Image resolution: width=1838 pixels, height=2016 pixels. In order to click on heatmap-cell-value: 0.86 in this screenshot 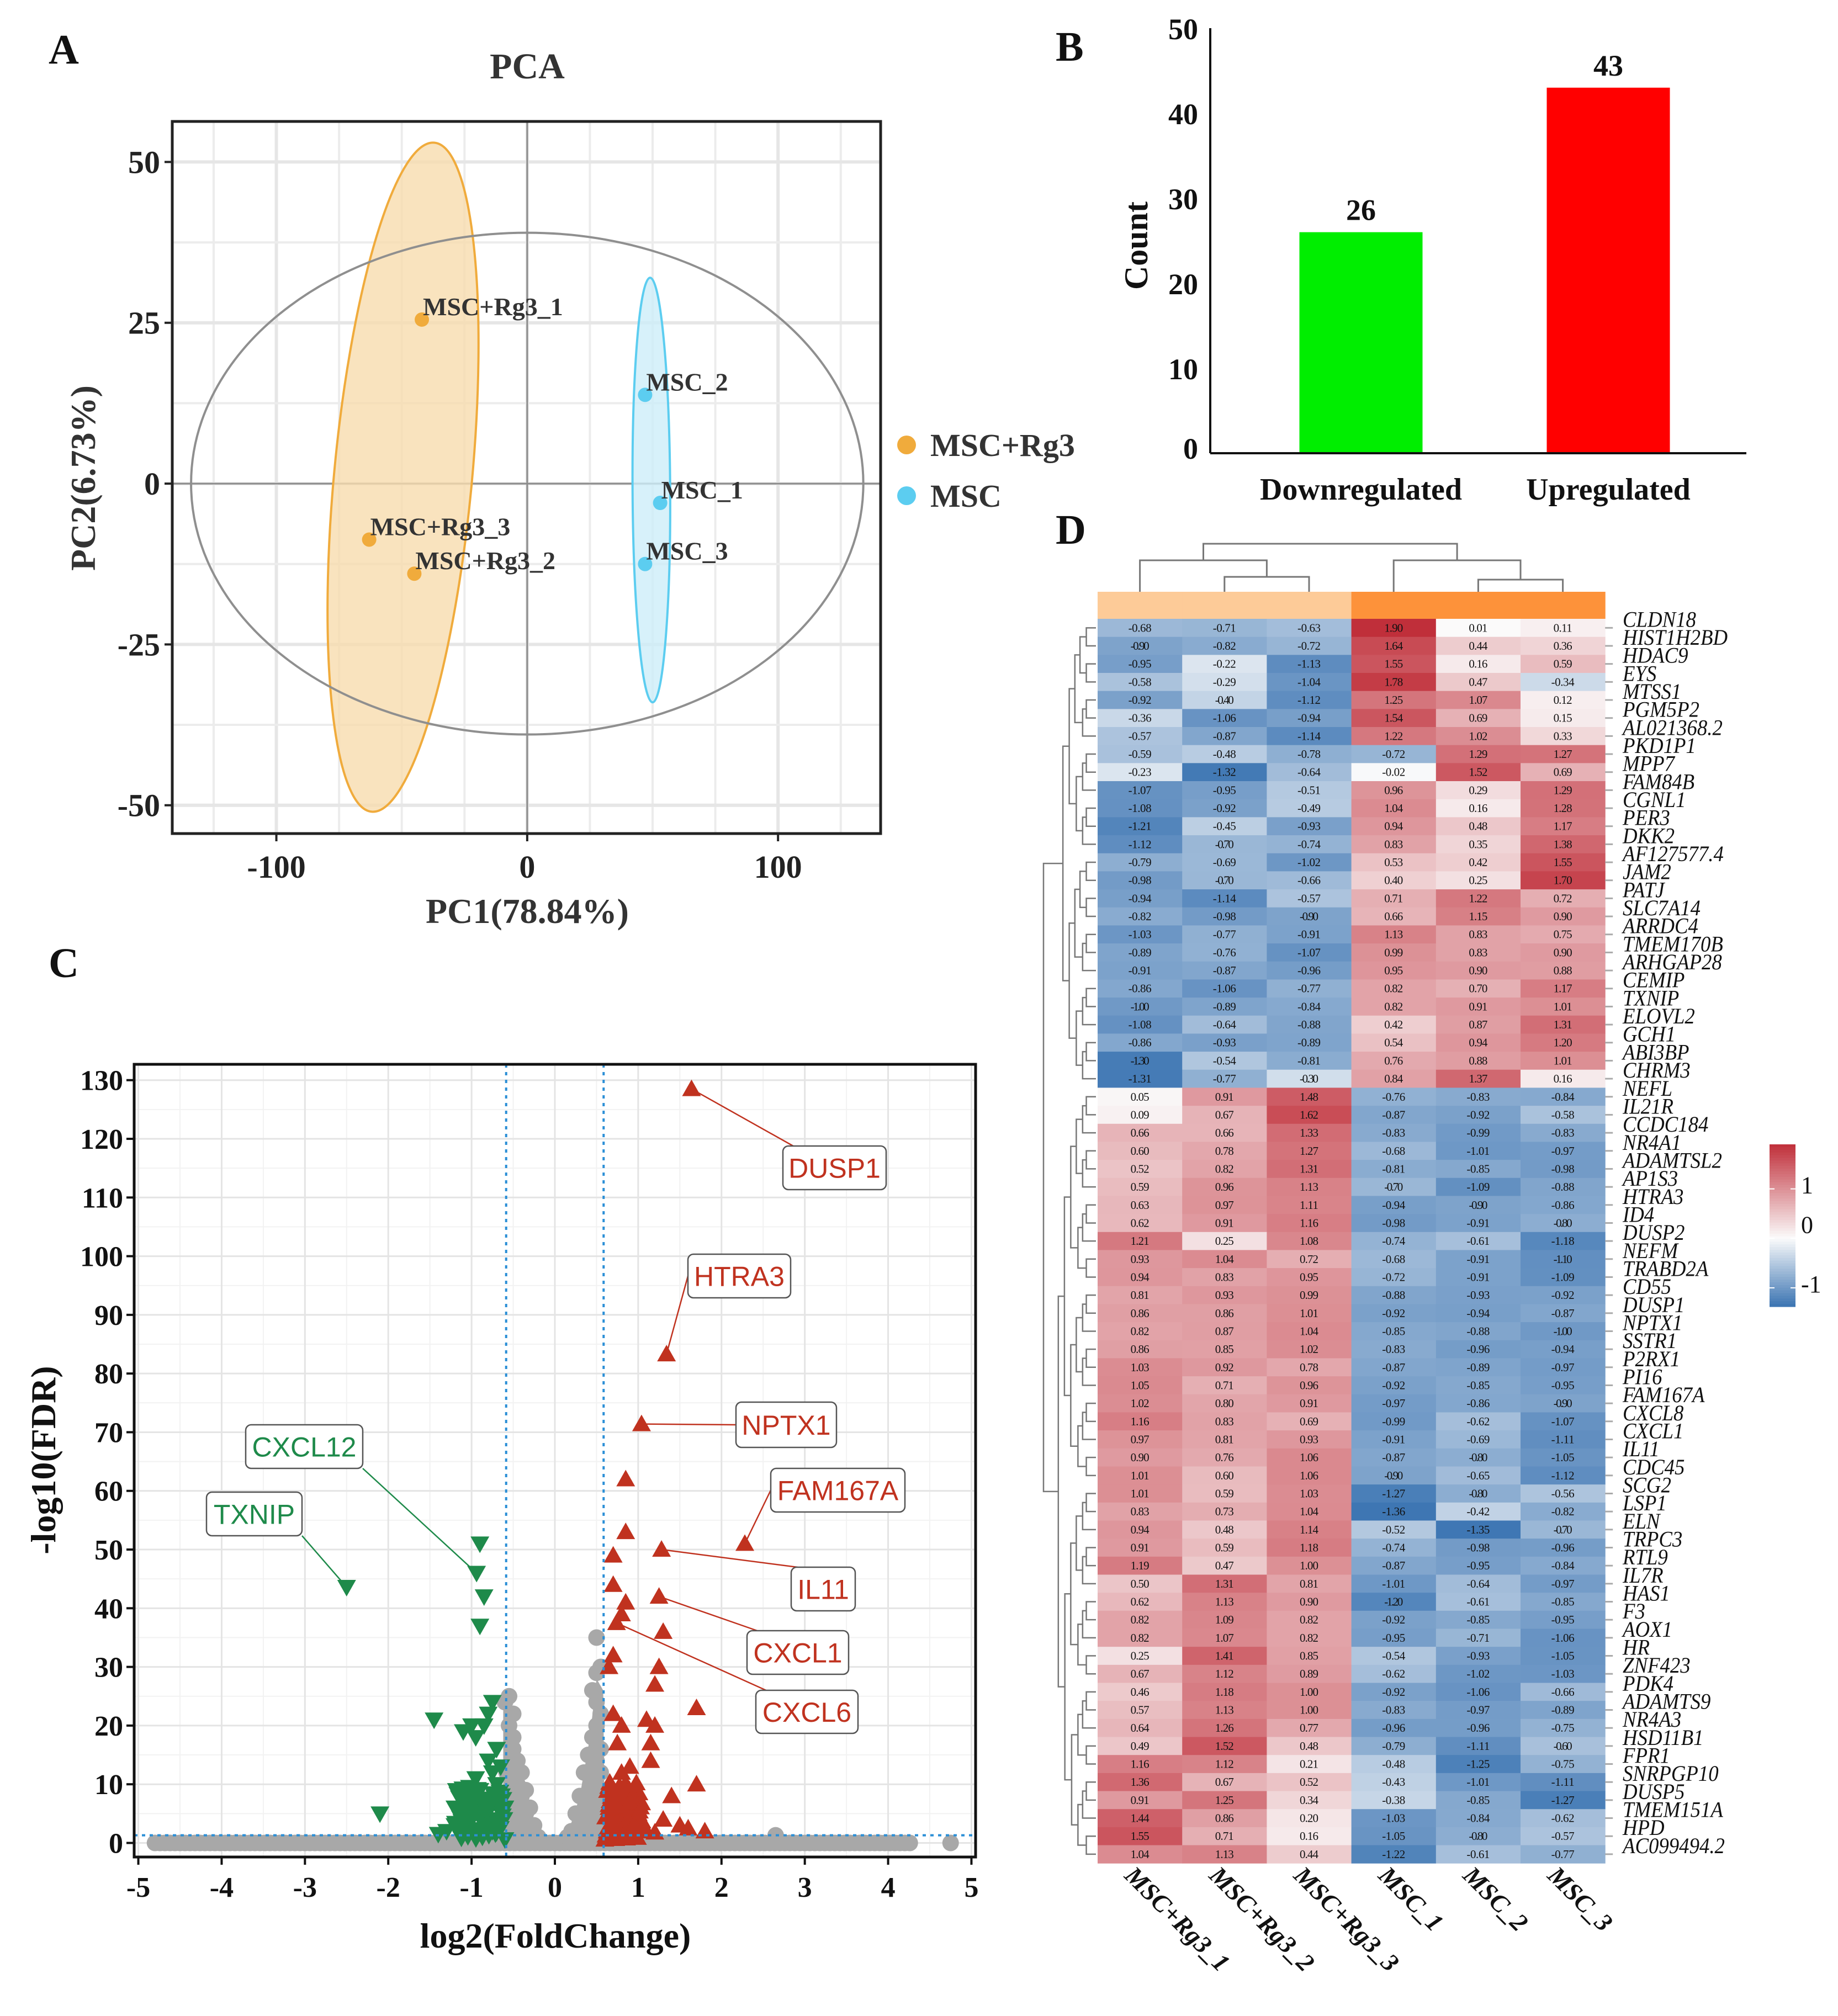, I will do `click(1140, 1349)`.